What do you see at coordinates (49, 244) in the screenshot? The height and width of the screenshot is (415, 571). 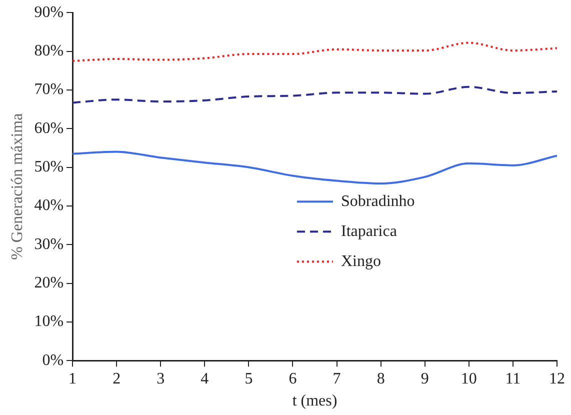 I see `y-tick-label: 30%` at bounding box center [49, 244].